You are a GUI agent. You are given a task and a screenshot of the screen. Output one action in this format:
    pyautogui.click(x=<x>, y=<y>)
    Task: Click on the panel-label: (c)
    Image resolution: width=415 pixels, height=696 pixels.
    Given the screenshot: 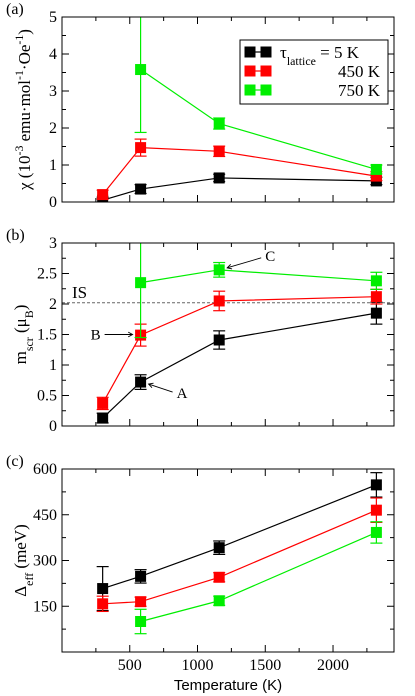 What is the action you would take?
    pyautogui.click(x=15, y=461)
    